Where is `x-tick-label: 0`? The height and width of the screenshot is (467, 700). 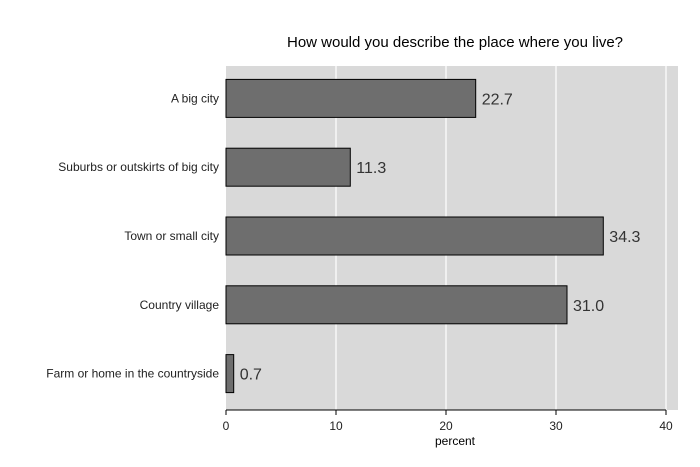 x-tick-label: 0 is located at coordinates (226, 426).